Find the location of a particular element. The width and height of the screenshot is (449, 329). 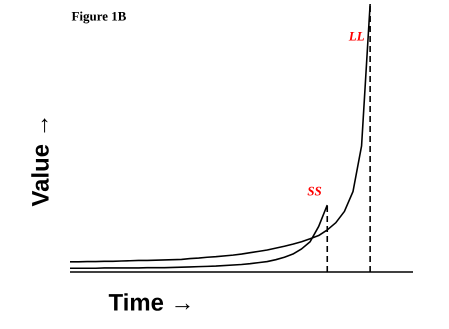

series-label: LL is located at coordinates (356, 36).